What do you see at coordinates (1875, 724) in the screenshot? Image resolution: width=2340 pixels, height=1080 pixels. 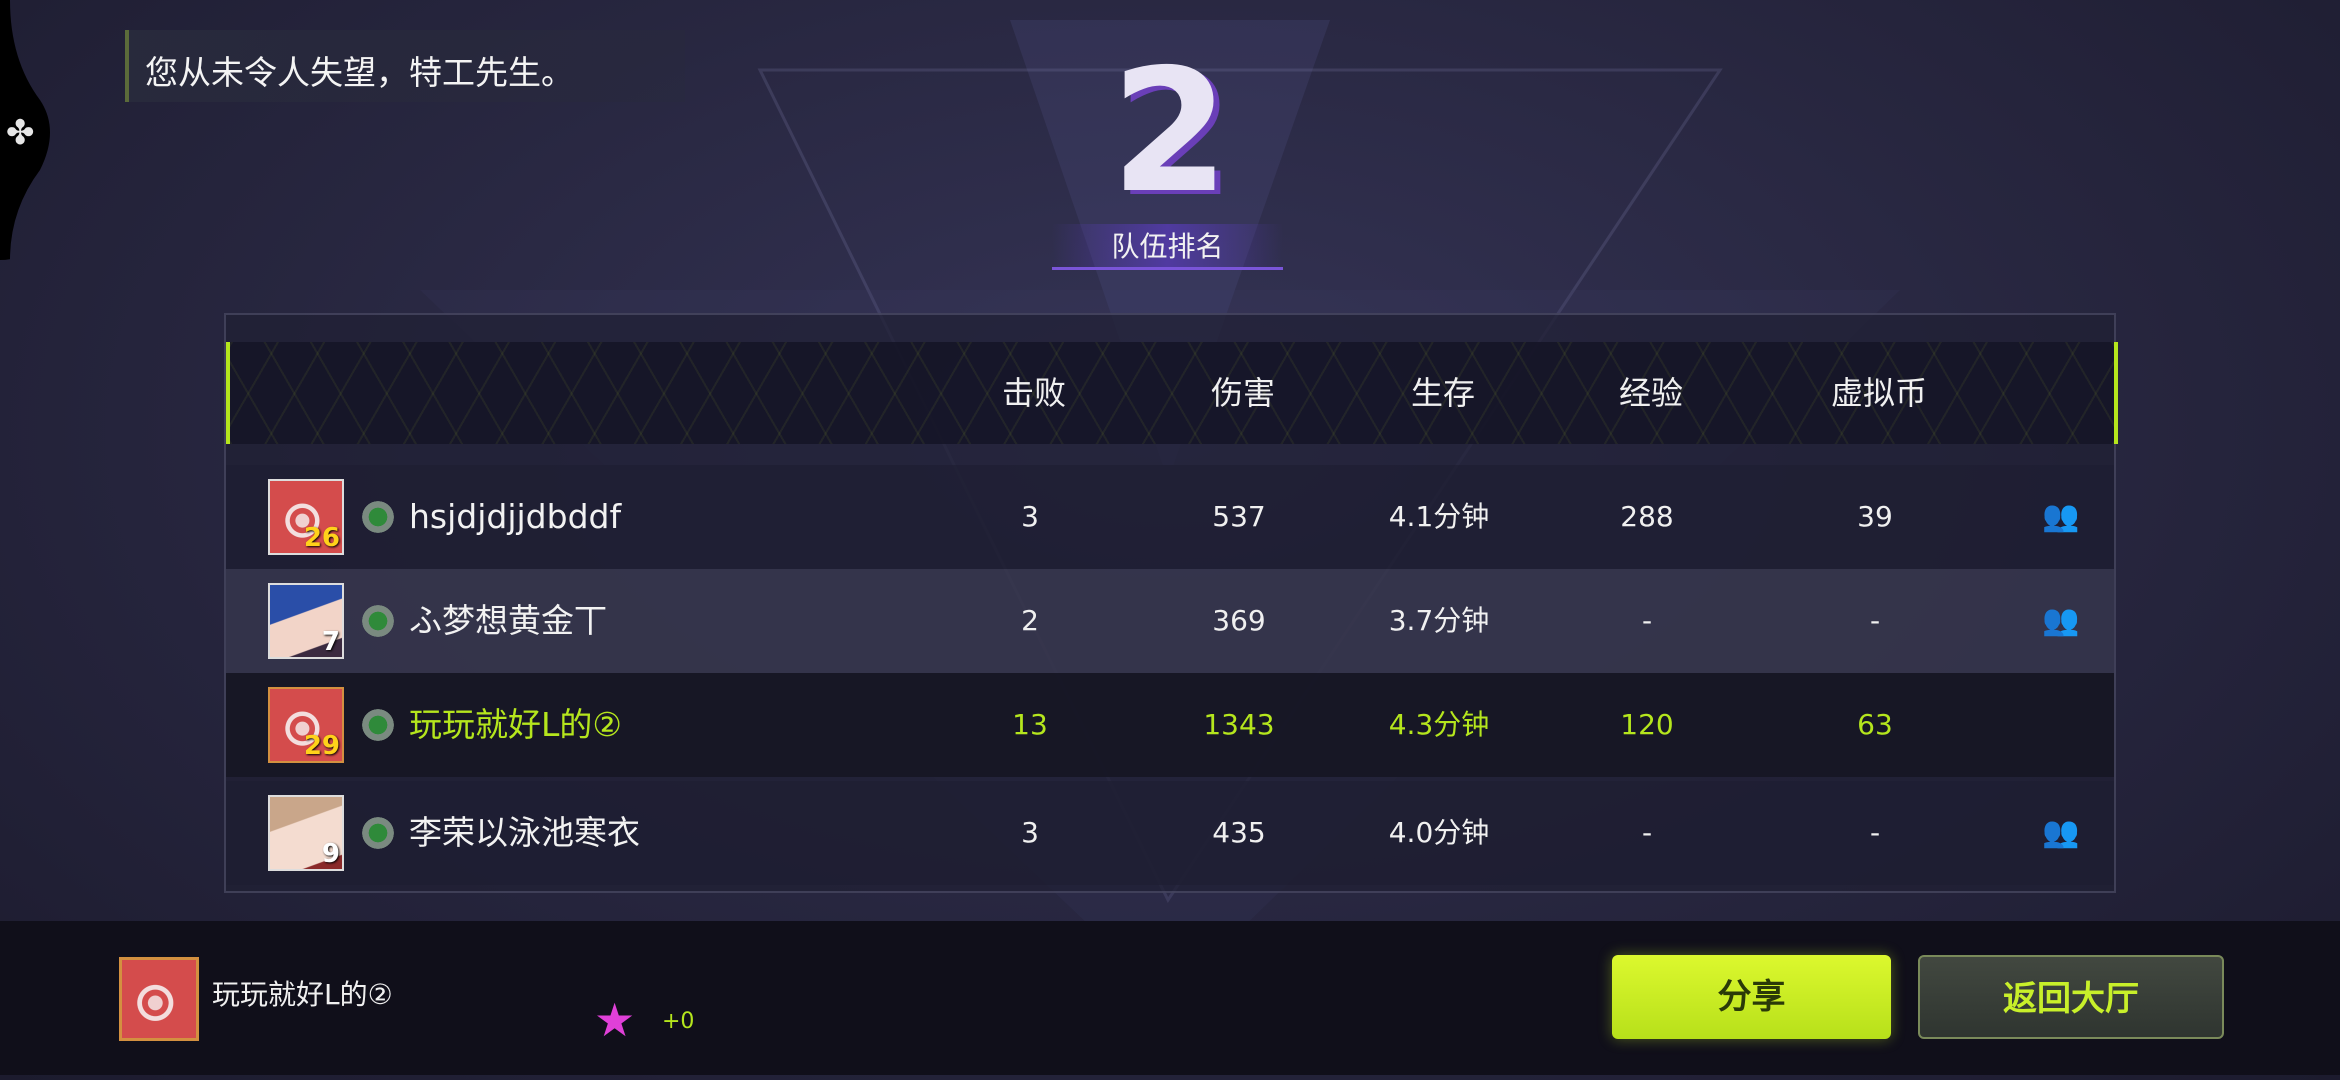 I see `cell-coins: 63` at bounding box center [1875, 724].